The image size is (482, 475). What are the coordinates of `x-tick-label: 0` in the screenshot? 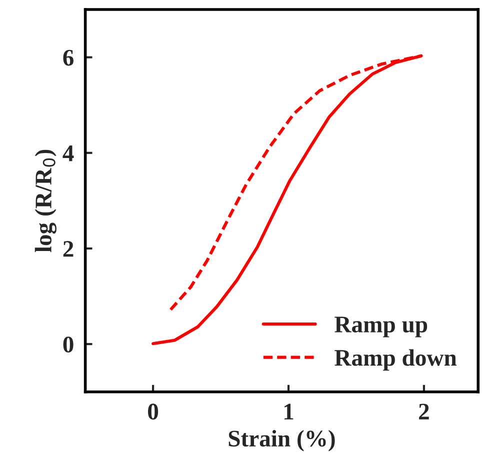 It's located at (153, 412).